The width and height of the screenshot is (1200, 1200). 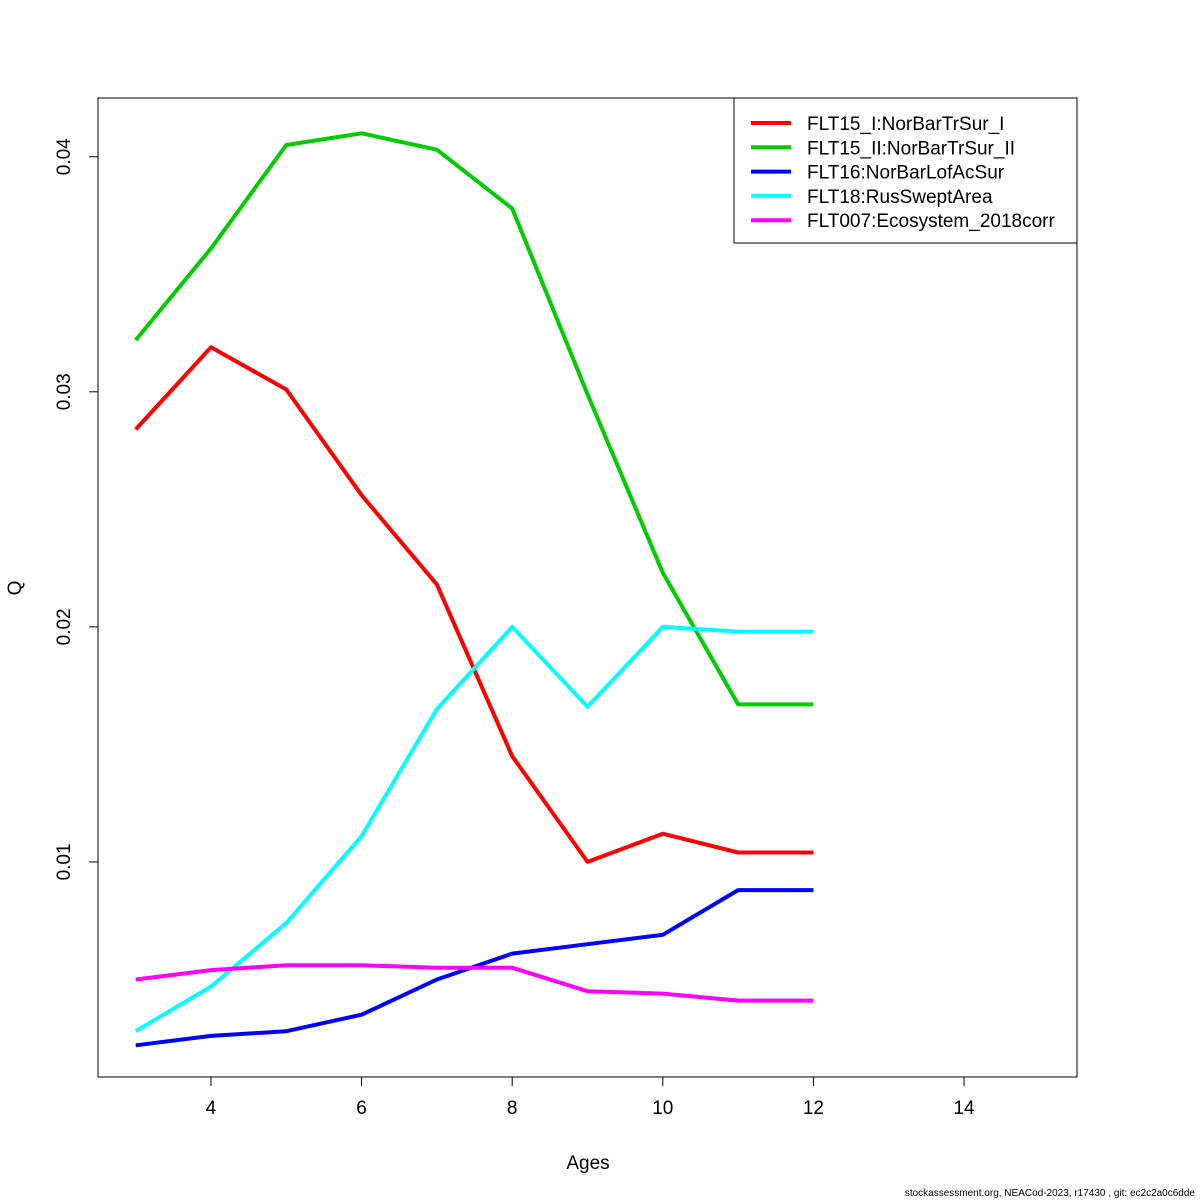 I want to click on legend-entry: FLT007:Ecosystem_2018corr, so click(x=931, y=221).